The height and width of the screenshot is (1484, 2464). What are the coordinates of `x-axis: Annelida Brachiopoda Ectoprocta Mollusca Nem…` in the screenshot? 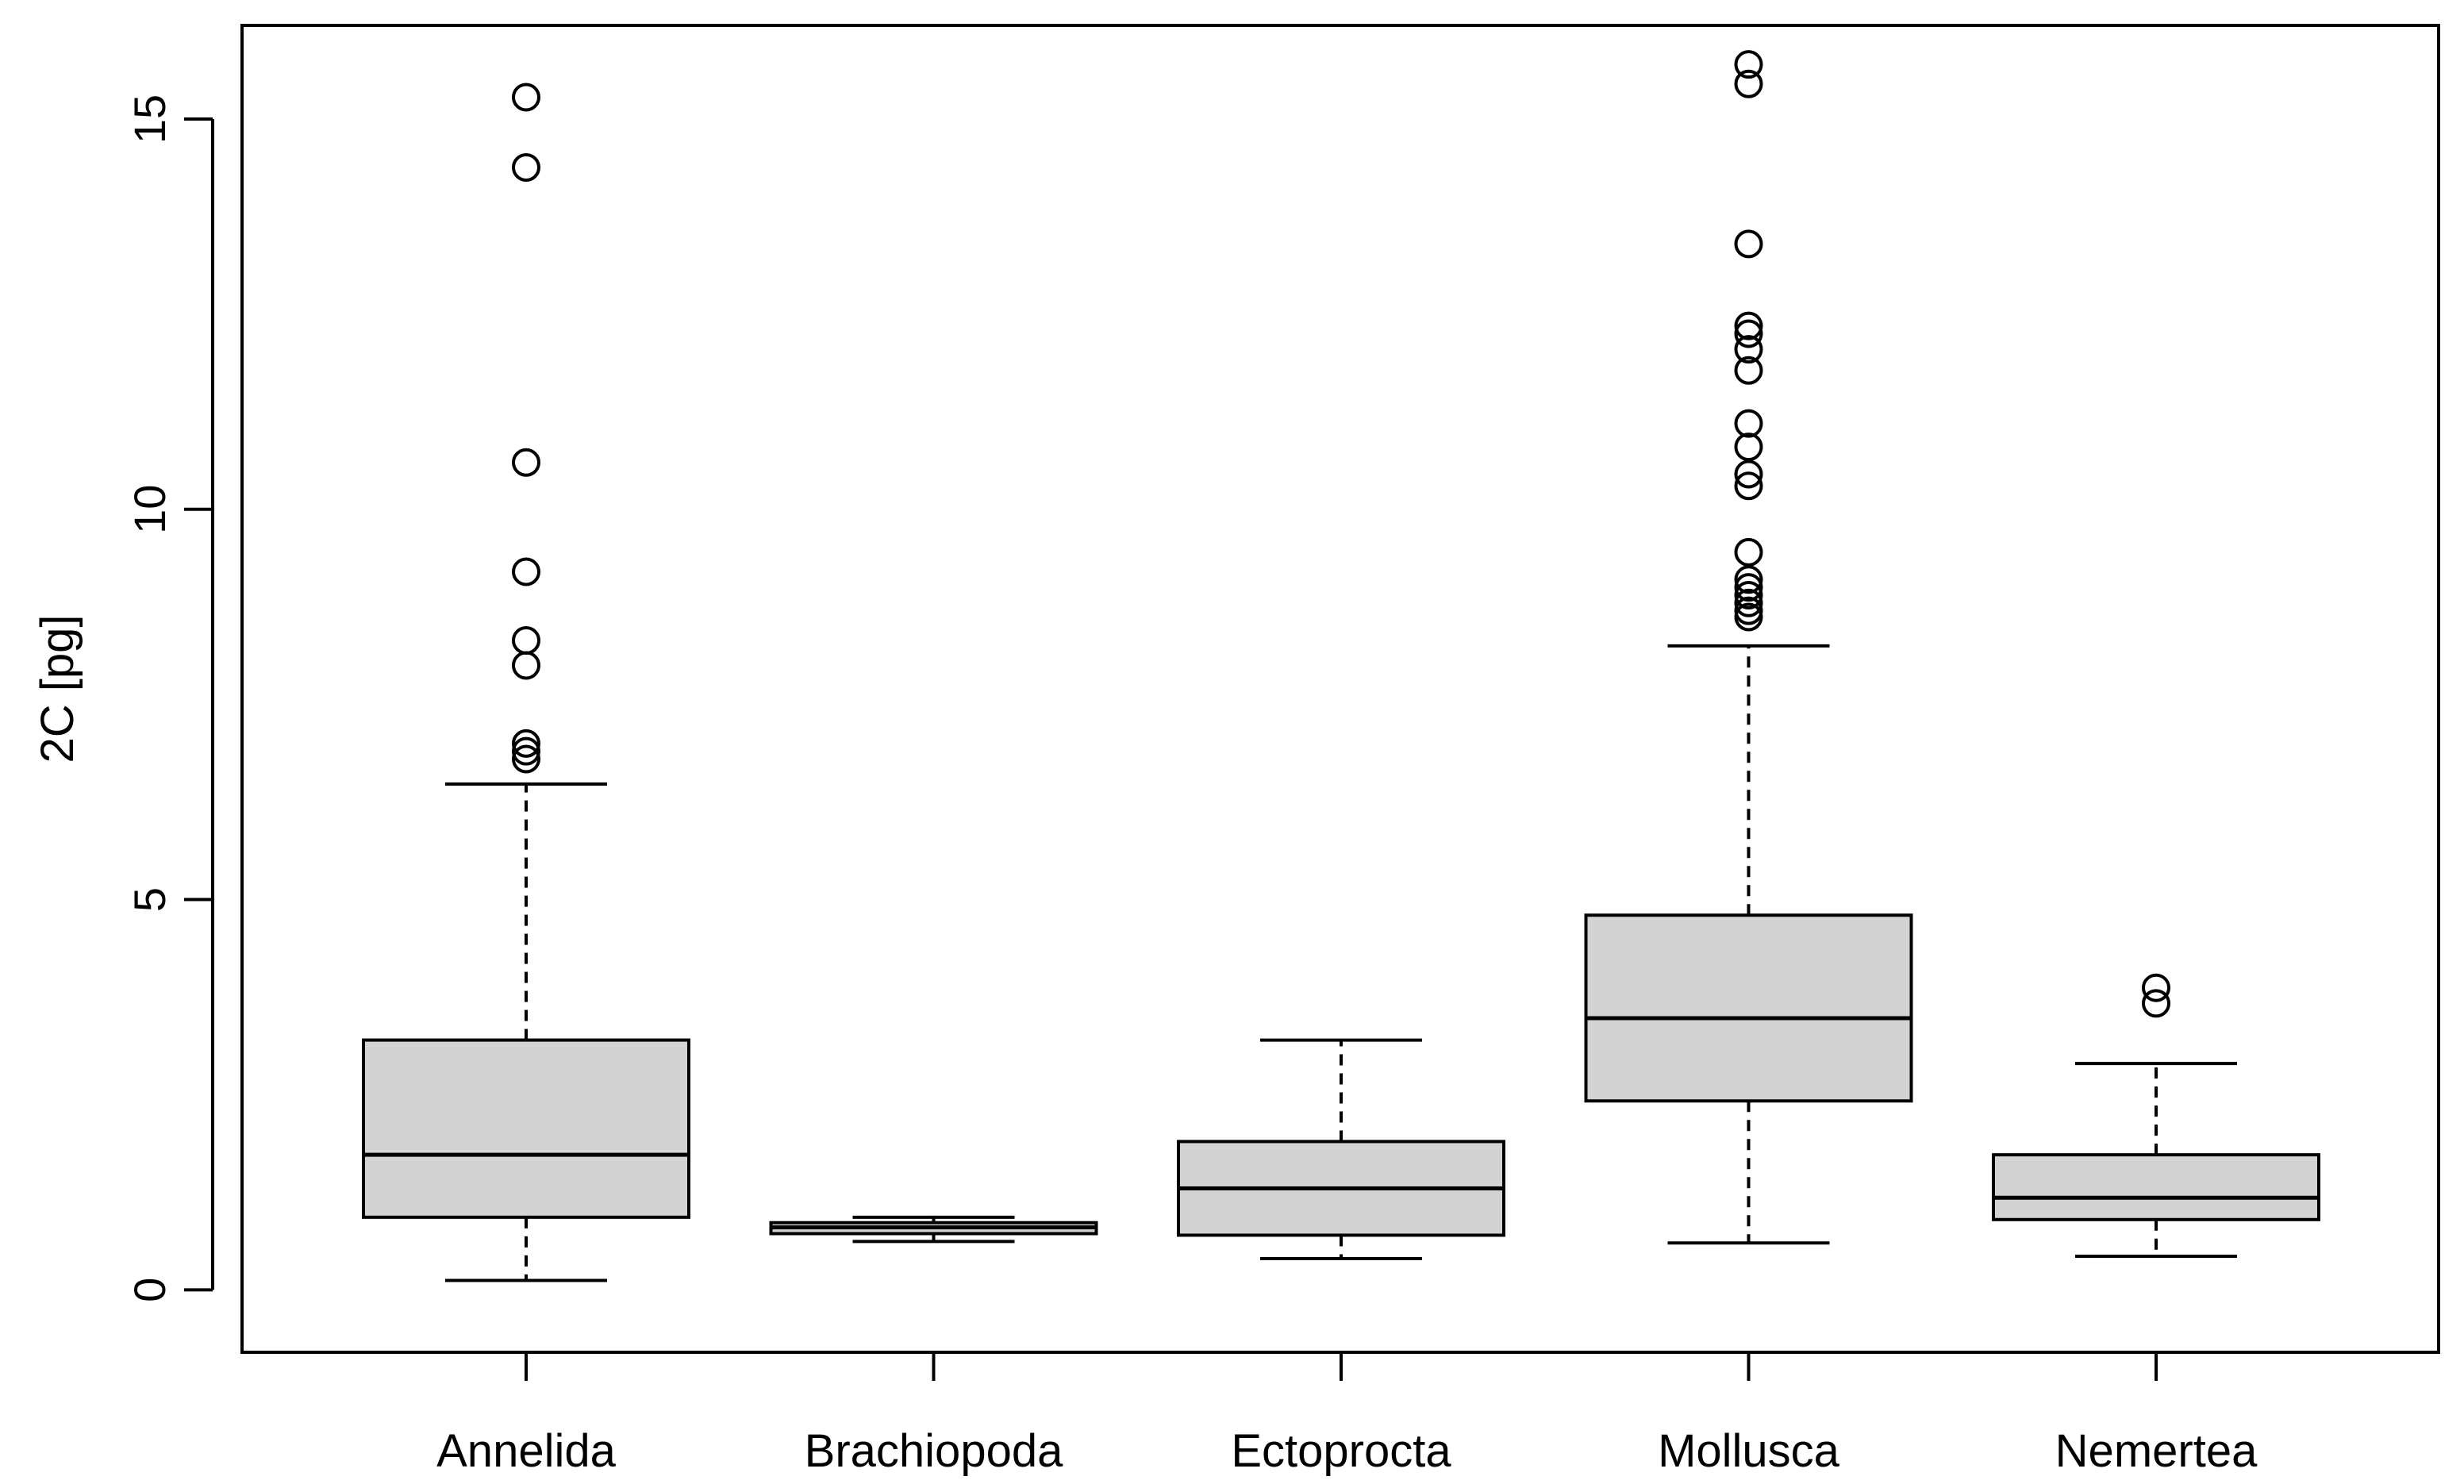 It's located at (1347, 1414).